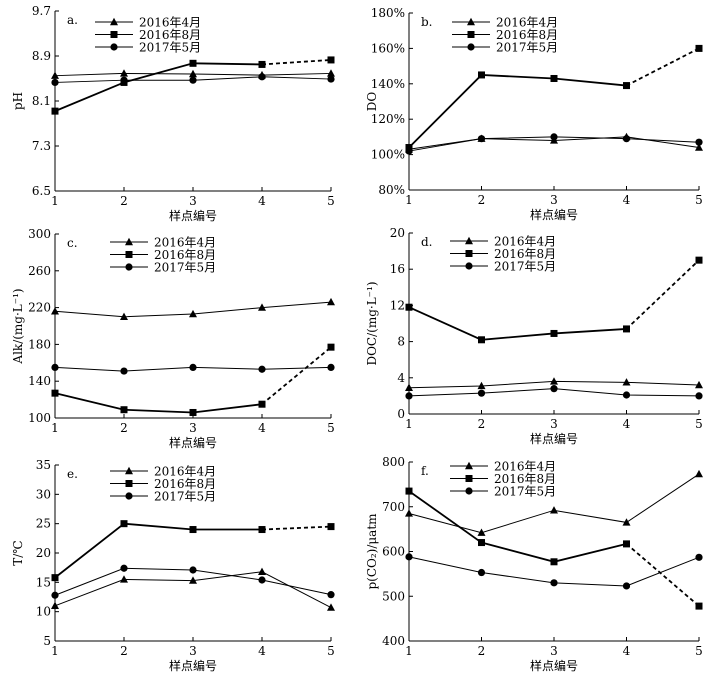 Image resolution: width=711 pixels, height=681 pixels. What do you see at coordinates (391, 190) in the screenshot?
I see `y-tick-label: 80%` at bounding box center [391, 190].